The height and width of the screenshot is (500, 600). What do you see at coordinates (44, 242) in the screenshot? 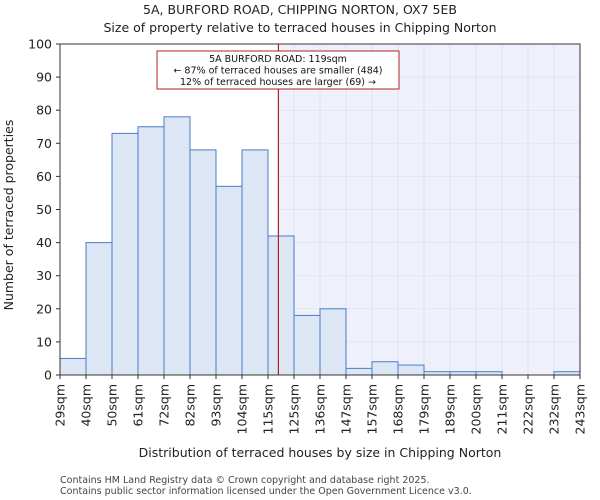
I see `y-tick-label: 40` at bounding box center [44, 242].